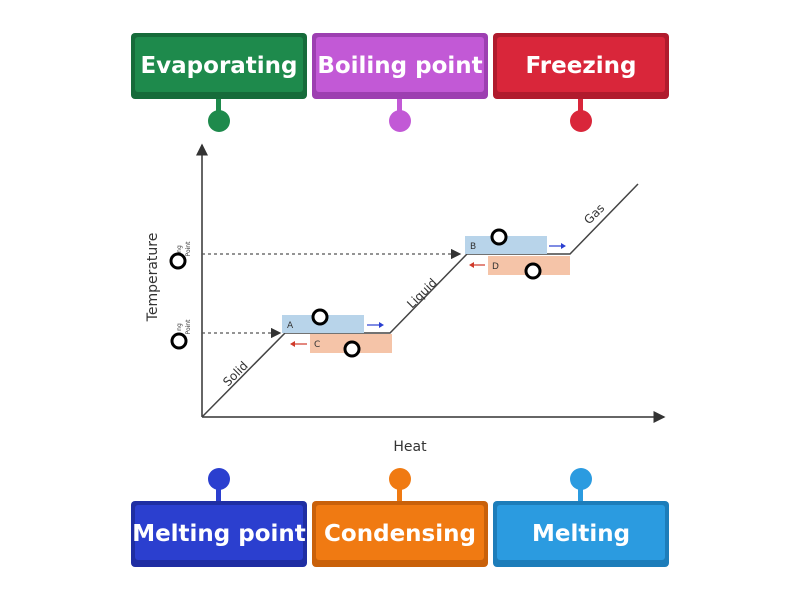 The width and height of the screenshot is (800, 600). What do you see at coordinates (352, 349) in the screenshot?
I see `drop-target-box-c` at bounding box center [352, 349].